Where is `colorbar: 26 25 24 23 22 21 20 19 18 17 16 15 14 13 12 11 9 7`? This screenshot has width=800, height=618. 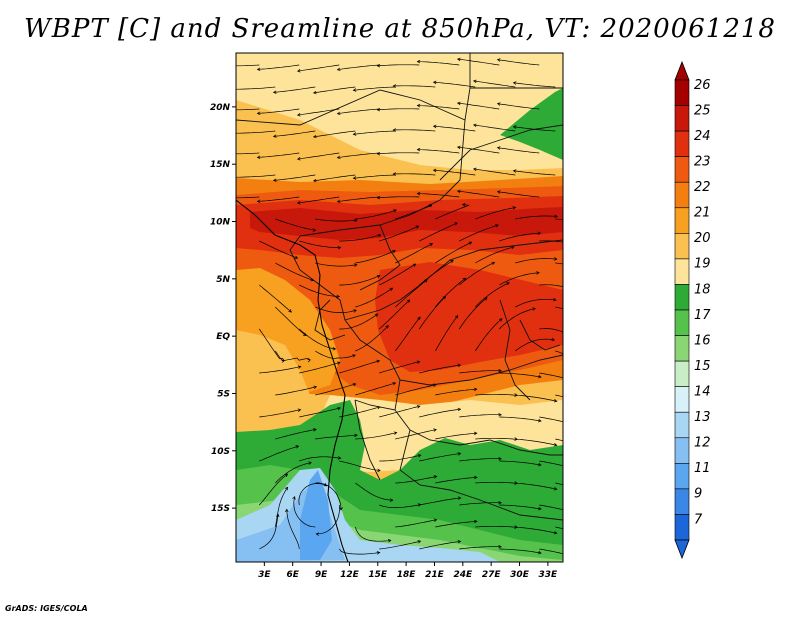 colorbar: 26 25 24 23 22 21 20 19 18 17 16 15 14 13 12 11 9 7 is located at coordinates (692, 310).